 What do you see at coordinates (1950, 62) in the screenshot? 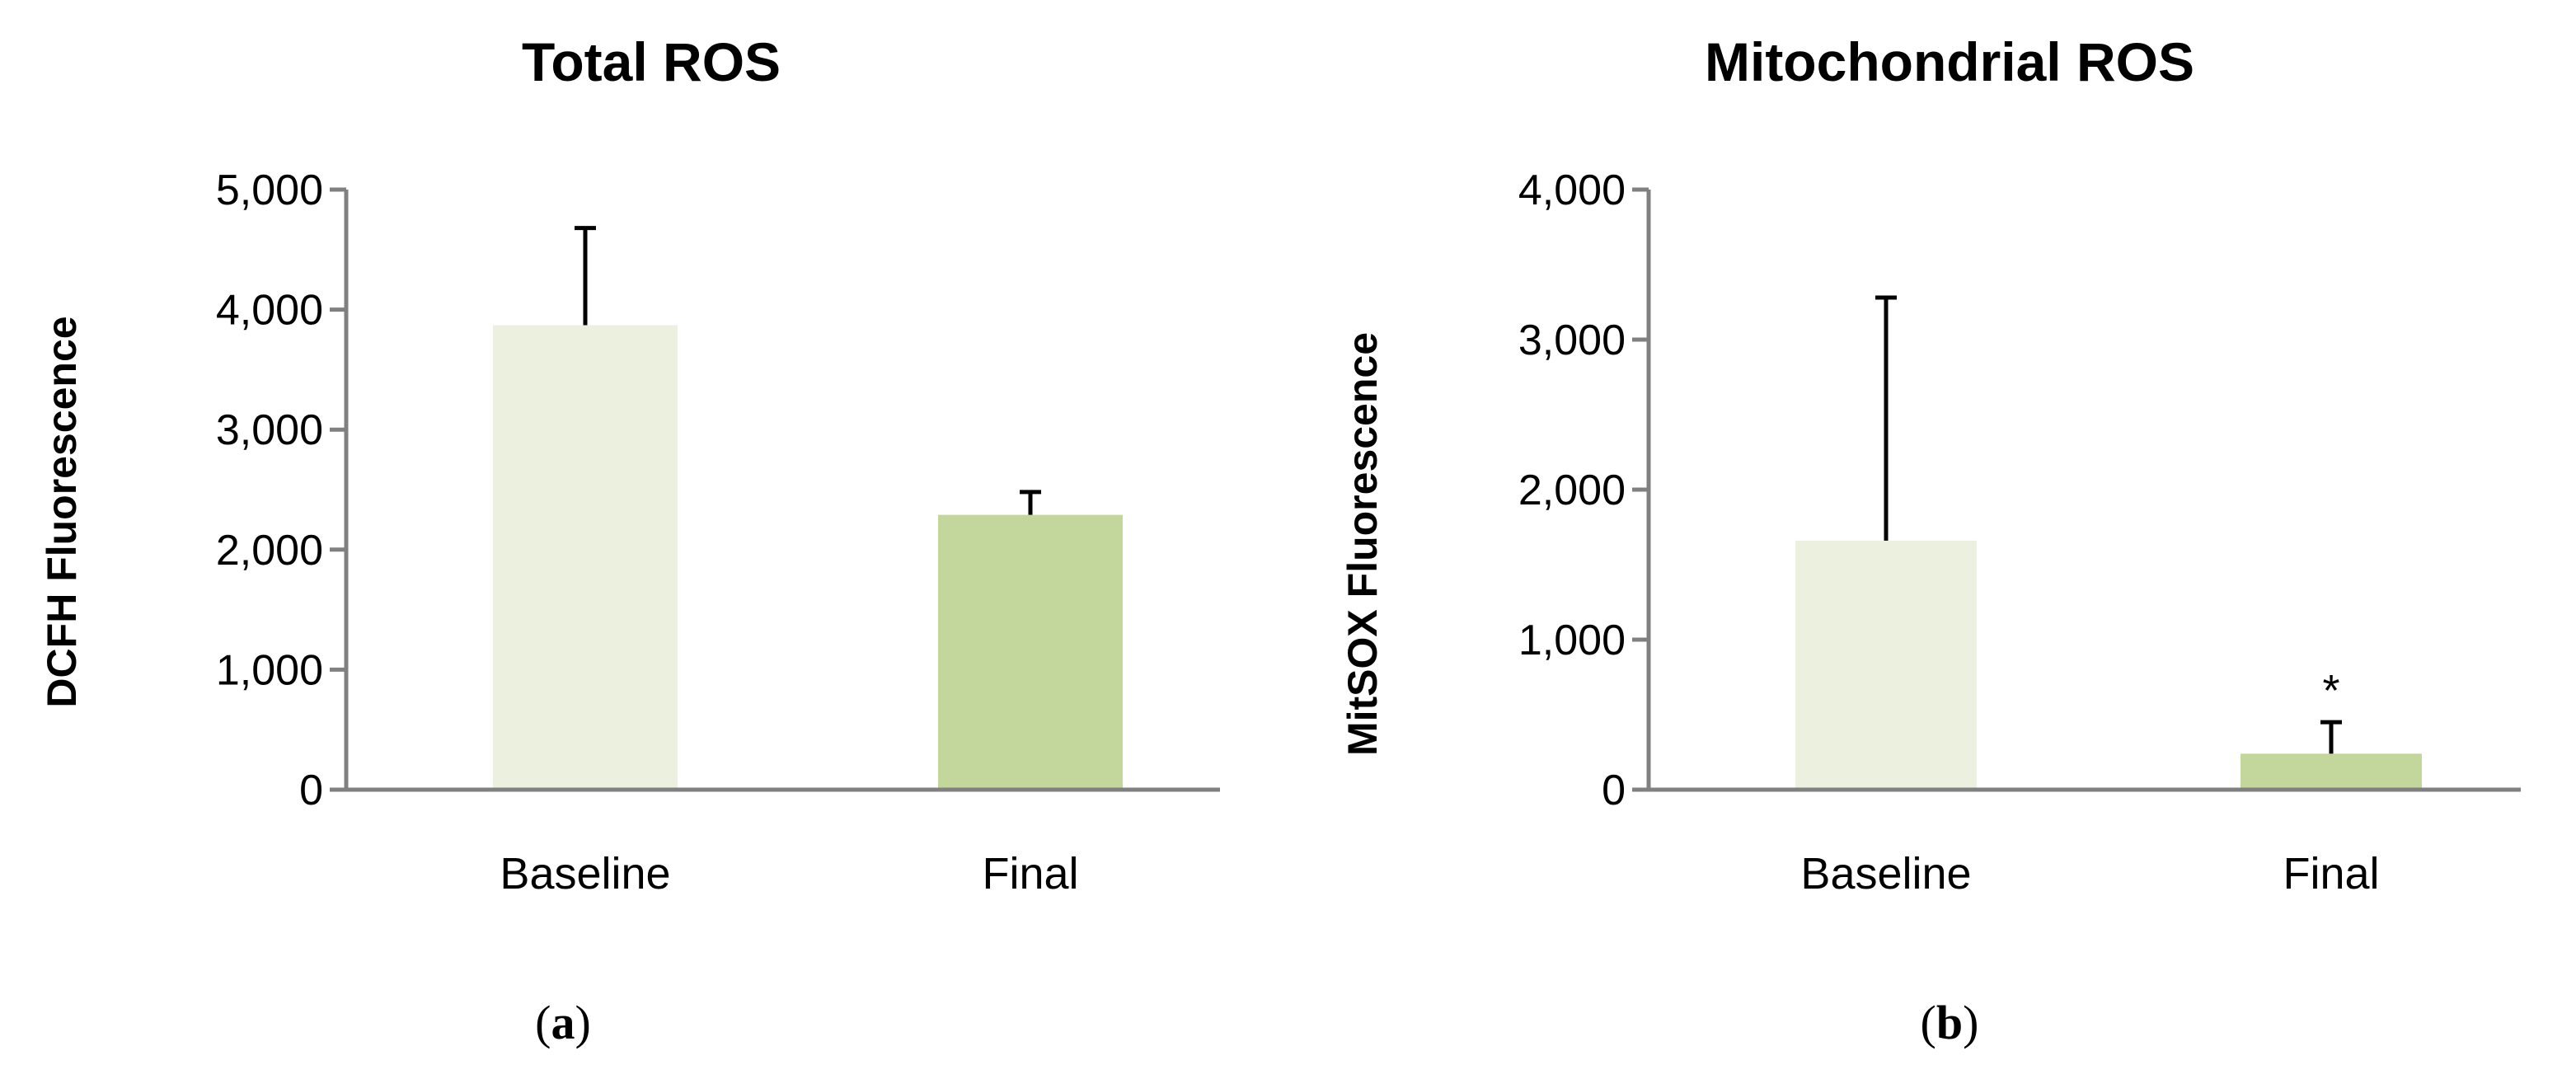
I see `chart-title-b: Mitochondrial ROS` at bounding box center [1950, 62].